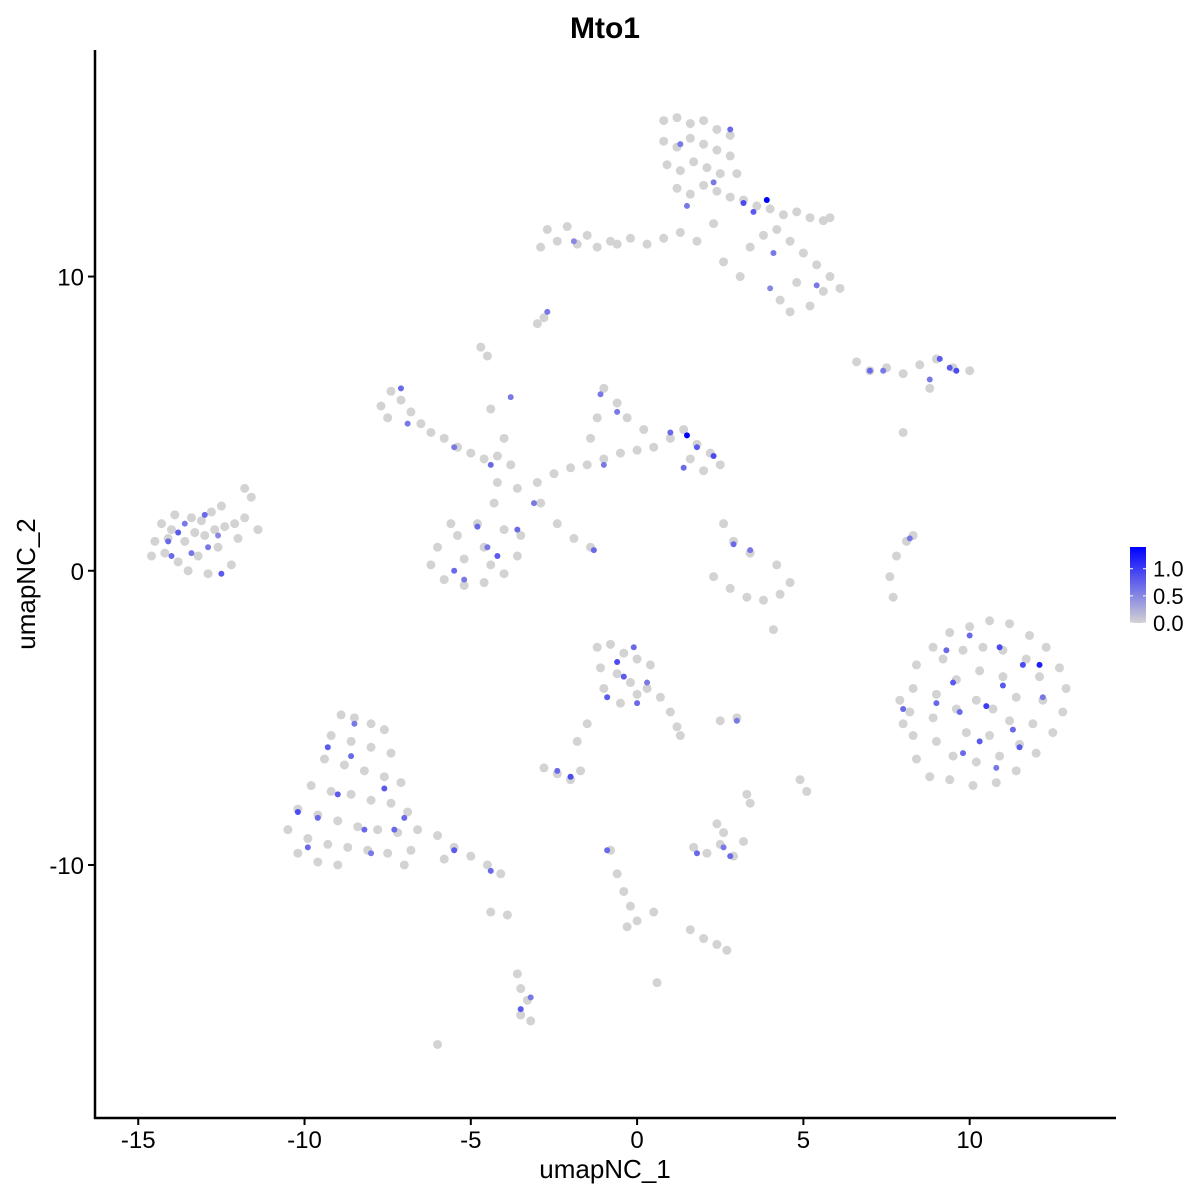  I want to click on y-tick-label: 0, so click(77, 572).